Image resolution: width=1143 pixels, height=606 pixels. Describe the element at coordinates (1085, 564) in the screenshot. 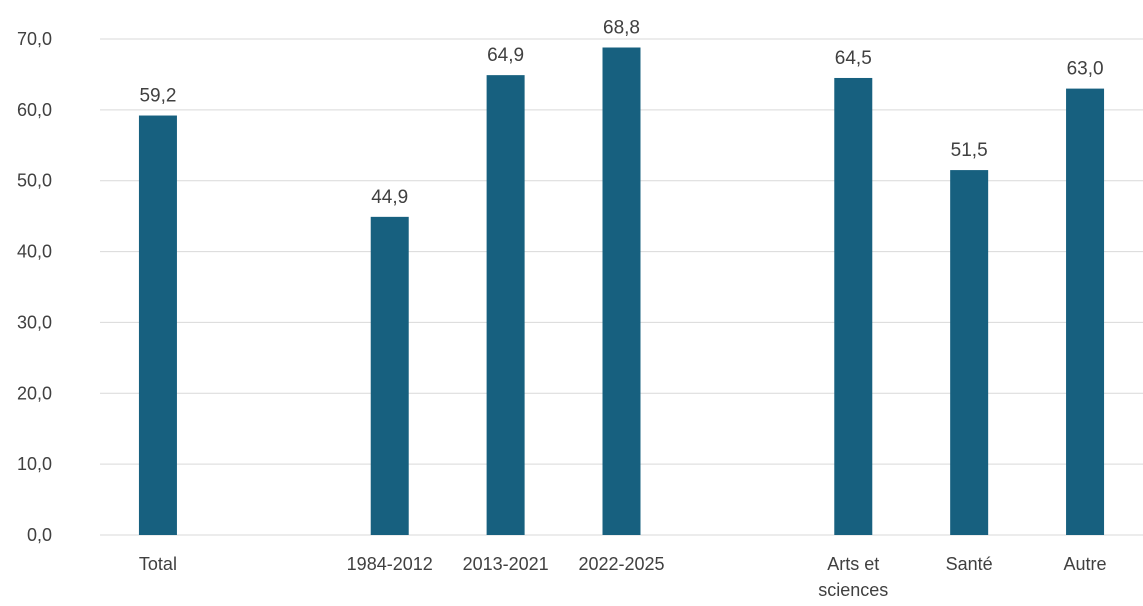

I see `category-label: Autre` at that location.